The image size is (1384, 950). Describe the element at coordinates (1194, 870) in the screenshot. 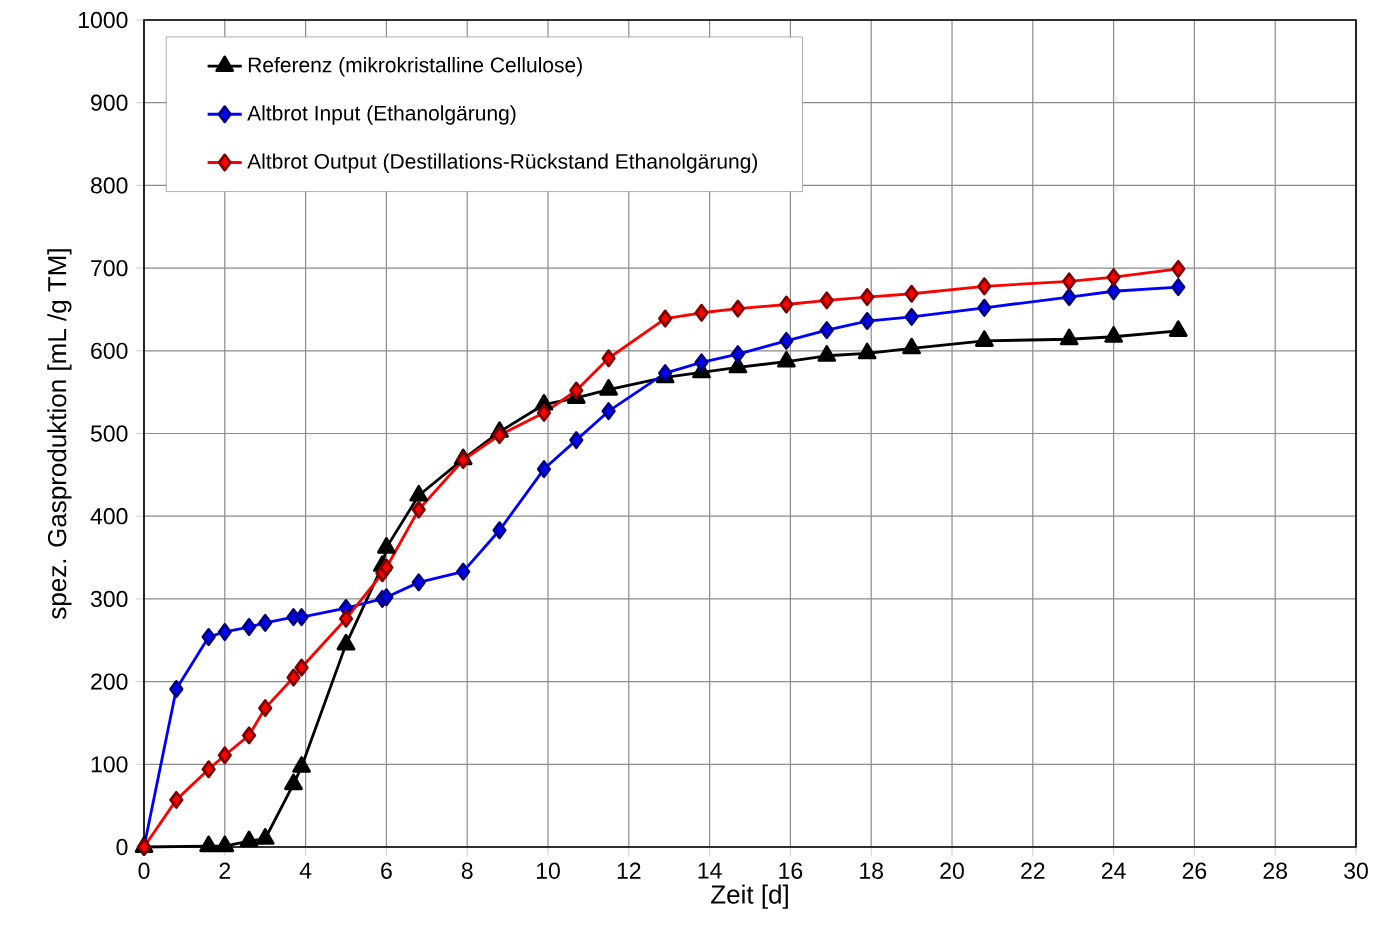

I see `x-tick-label: 26` at that location.